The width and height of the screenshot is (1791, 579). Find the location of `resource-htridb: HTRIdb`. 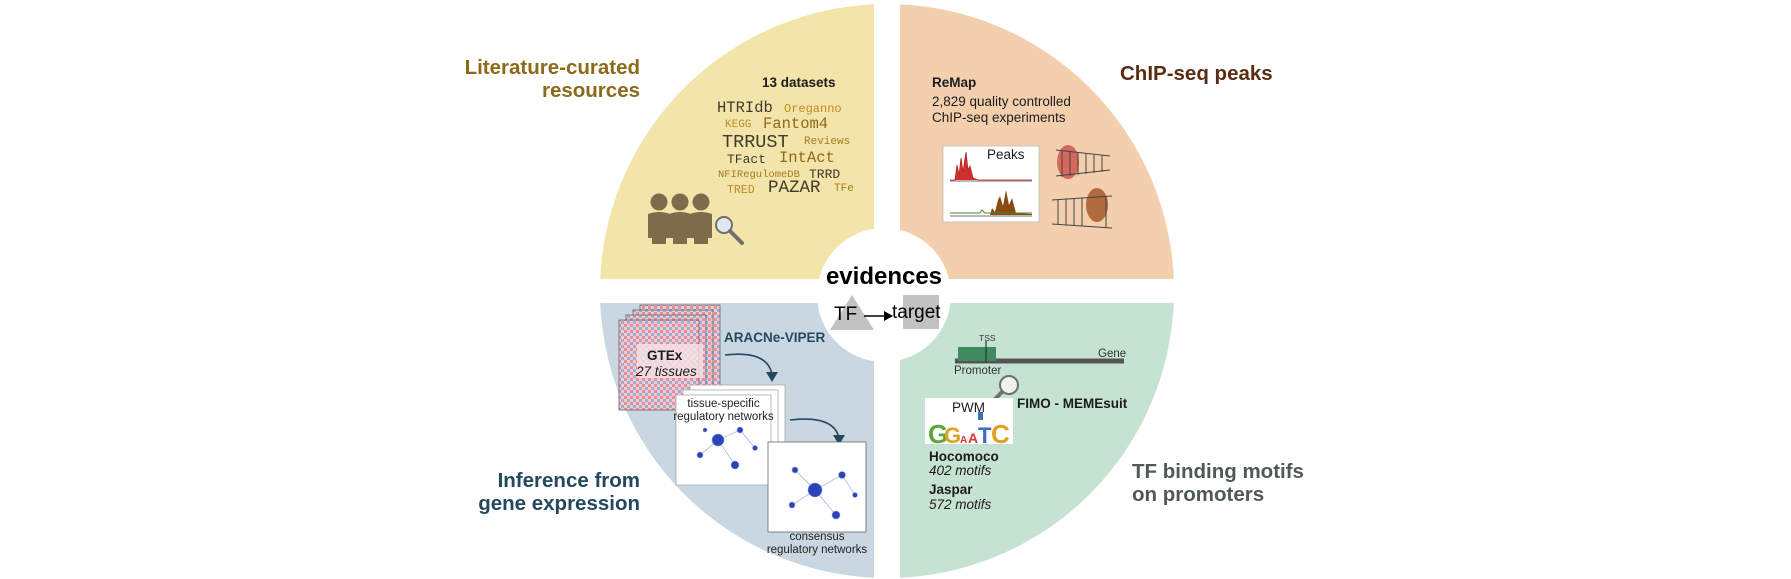

resource-htridb: HTRIdb is located at coordinates (745, 108).